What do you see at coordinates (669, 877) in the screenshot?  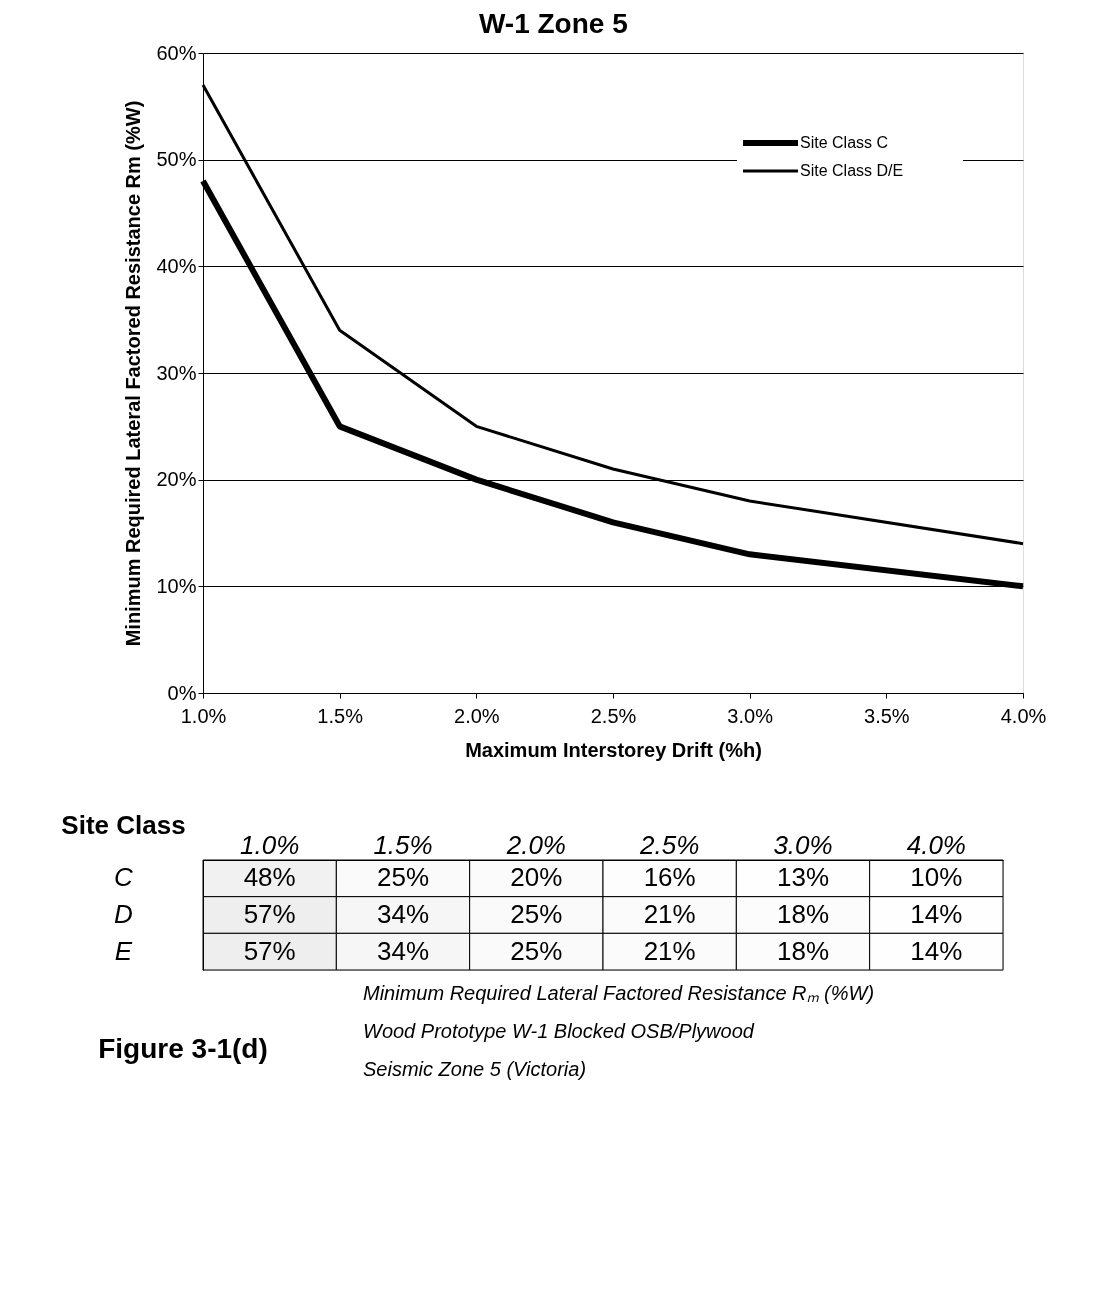 I see `data-label: 16%` at bounding box center [669, 877].